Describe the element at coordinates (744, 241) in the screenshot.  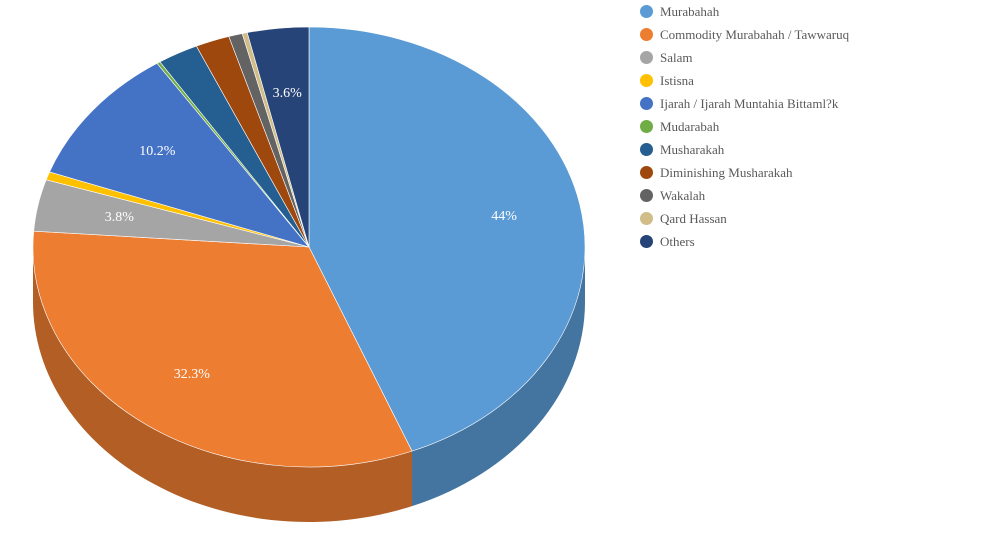
I see `legend-item-others: Others` at that location.